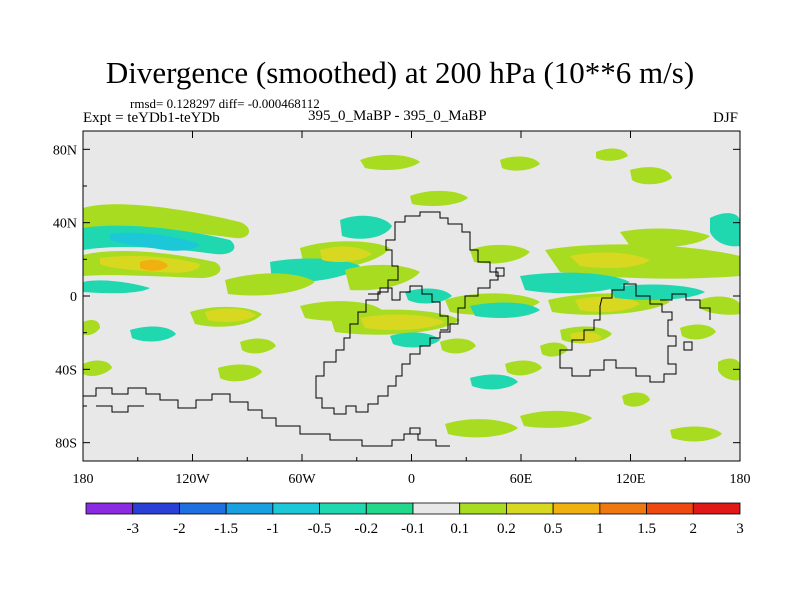  What do you see at coordinates (646, 529) in the screenshot?
I see `colorbar-label: 1.5` at bounding box center [646, 529].